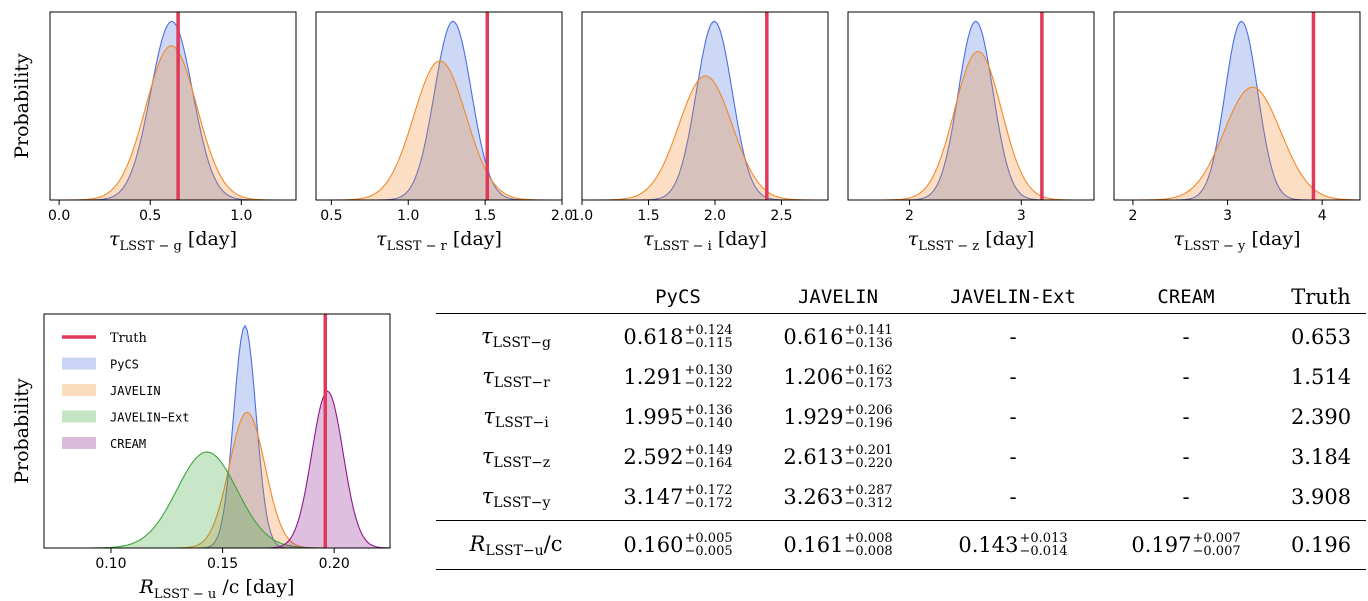 The height and width of the screenshot is (601, 1368). Describe the element at coordinates (1322, 216) in the screenshot. I see `x-tick-label: 4` at that location.